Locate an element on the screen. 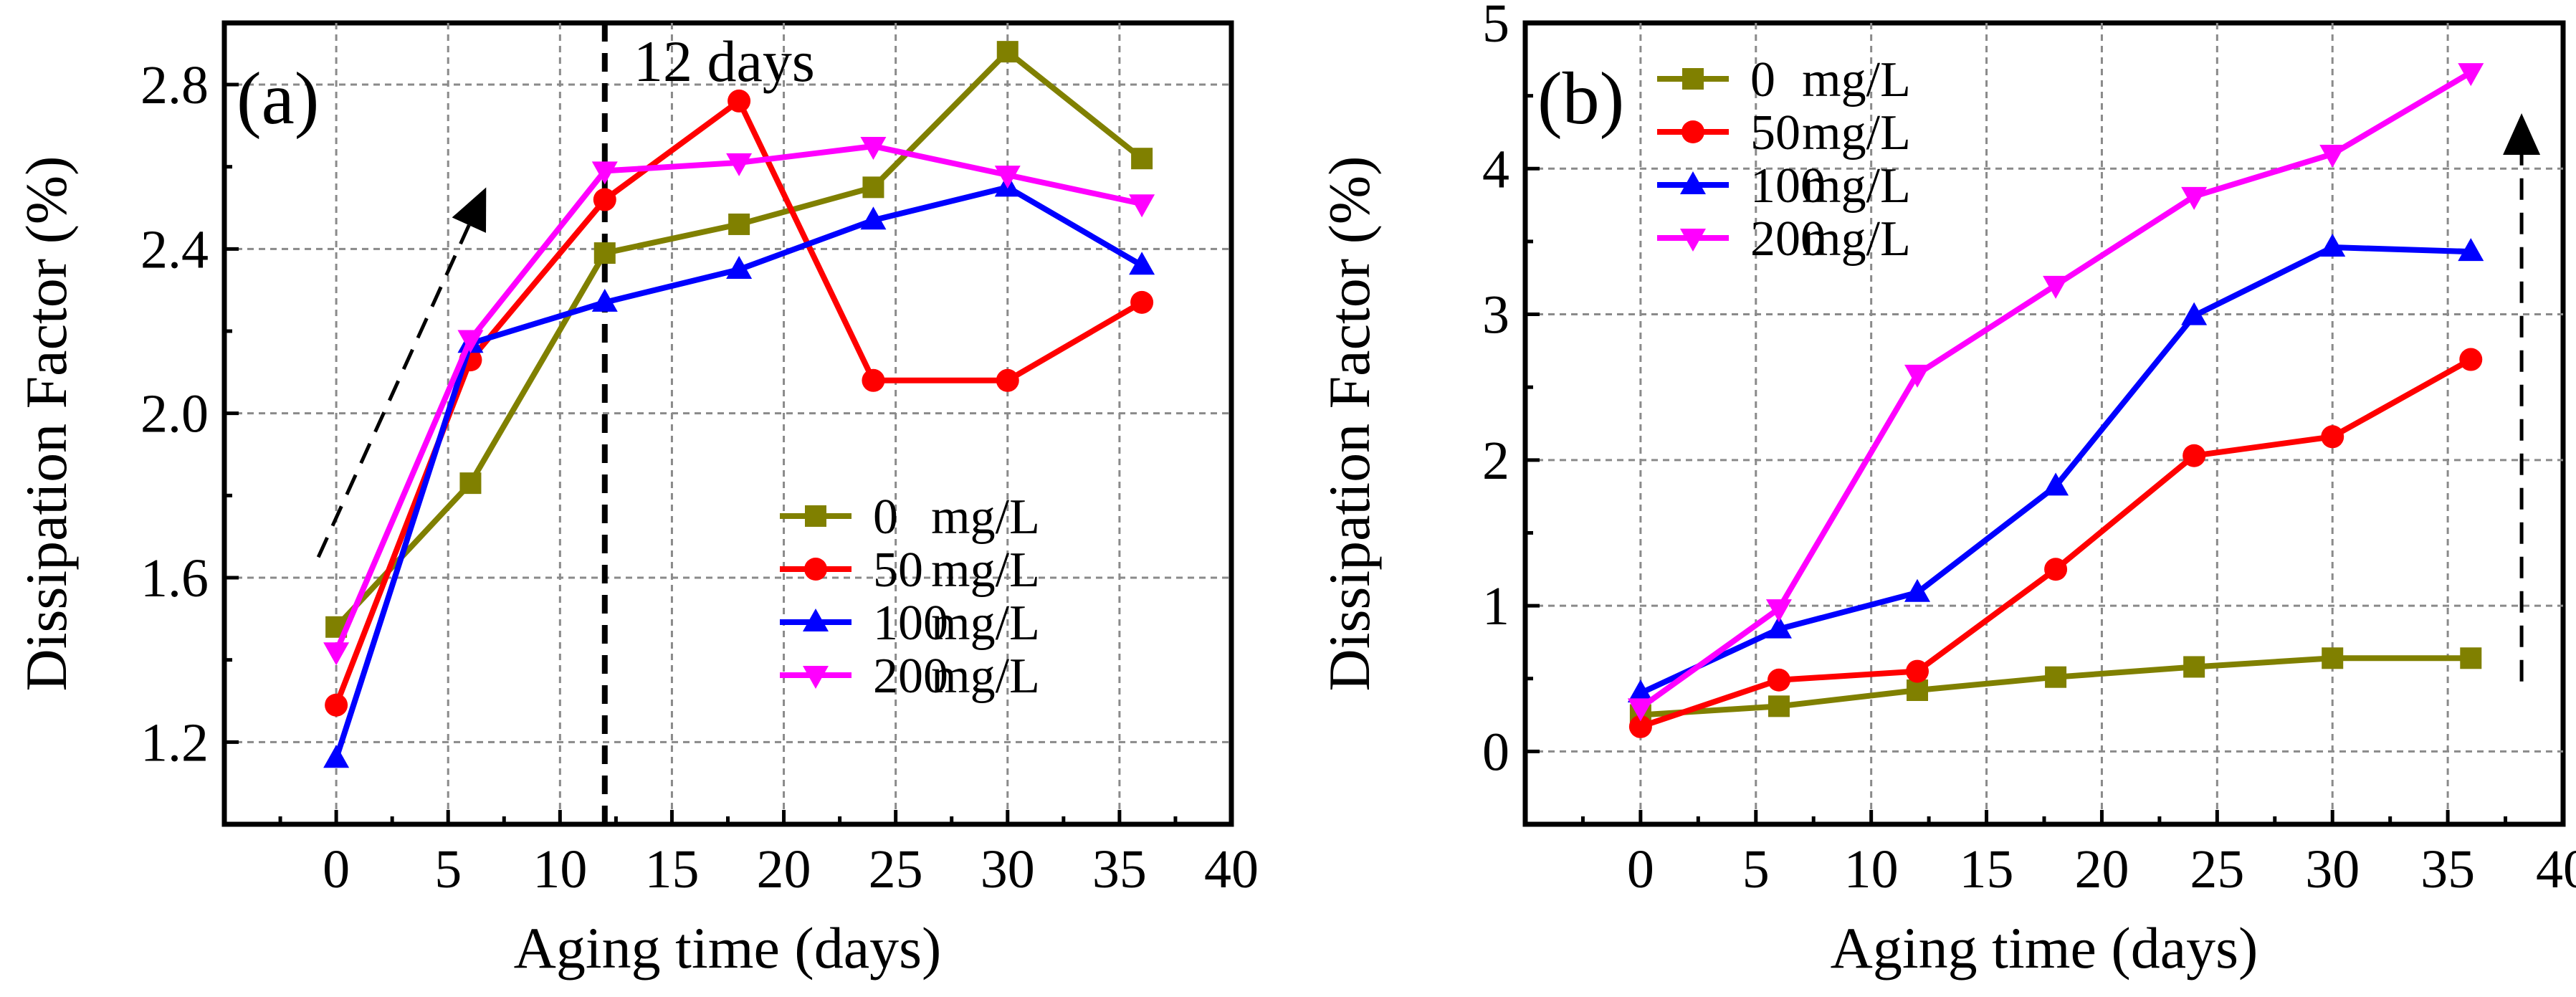 Image resolution: width=2576 pixels, height=997 pixels. legend-label-200: 200 is located at coordinates (1788, 239).